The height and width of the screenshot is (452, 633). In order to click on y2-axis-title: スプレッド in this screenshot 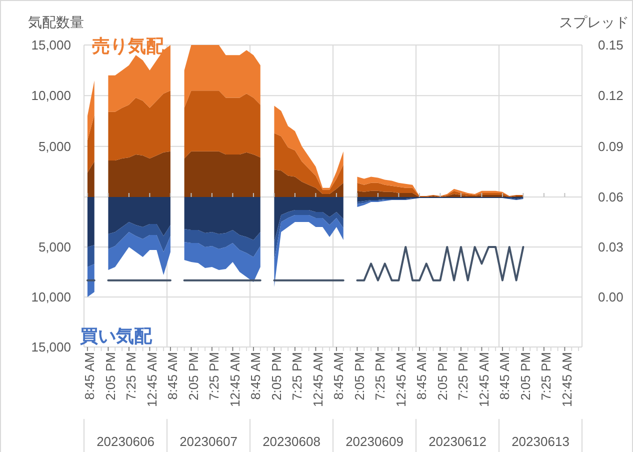, I will do `click(594, 22)`.